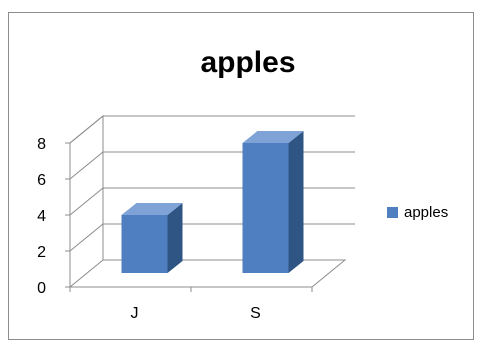  What do you see at coordinates (41, 252) in the screenshot?
I see `y-tick-label: 2` at bounding box center [41, 252].